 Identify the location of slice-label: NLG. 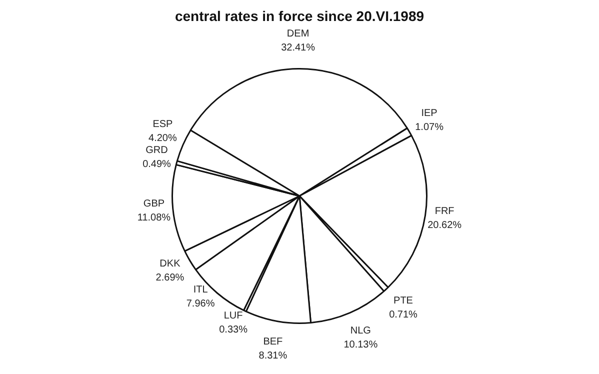
(361, 331).